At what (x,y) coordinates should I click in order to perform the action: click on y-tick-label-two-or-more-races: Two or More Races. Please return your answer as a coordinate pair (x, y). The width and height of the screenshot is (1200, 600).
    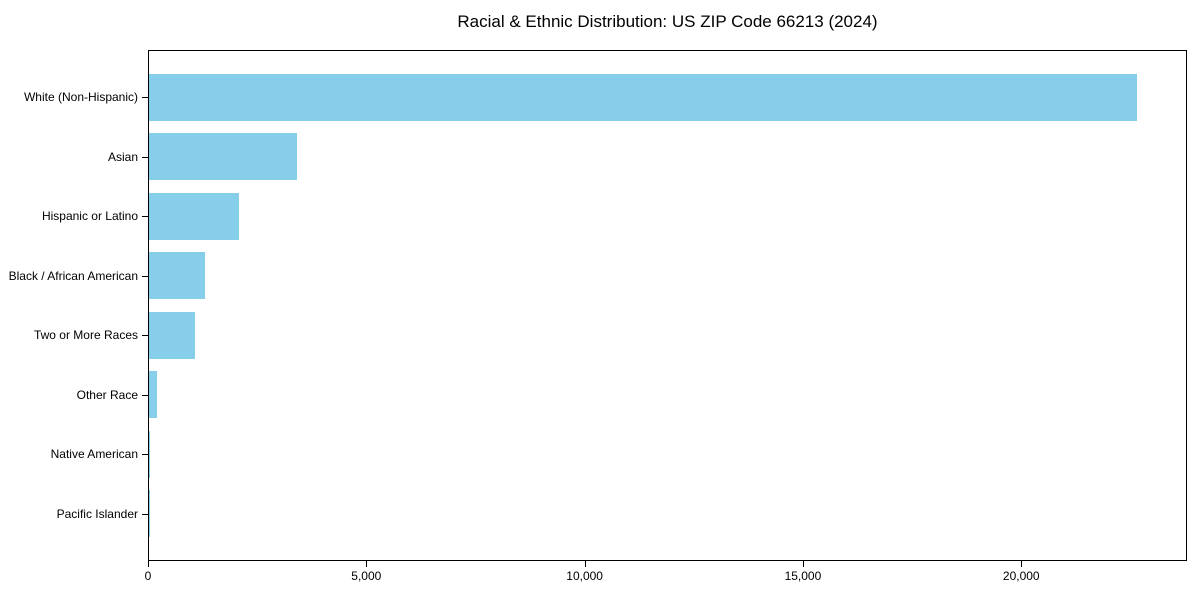
    Looking at the image, I should click on (85, 335).